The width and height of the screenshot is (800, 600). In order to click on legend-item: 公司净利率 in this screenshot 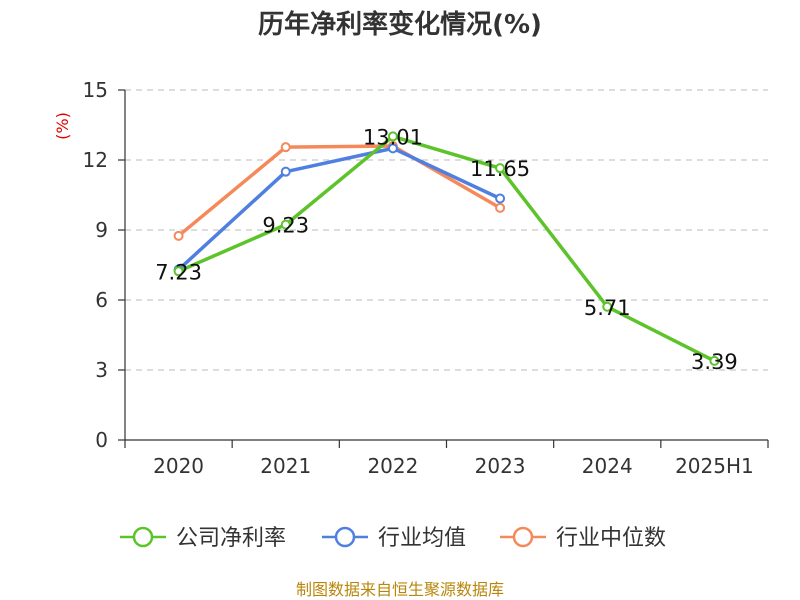, I will do `click(203, 538)`.